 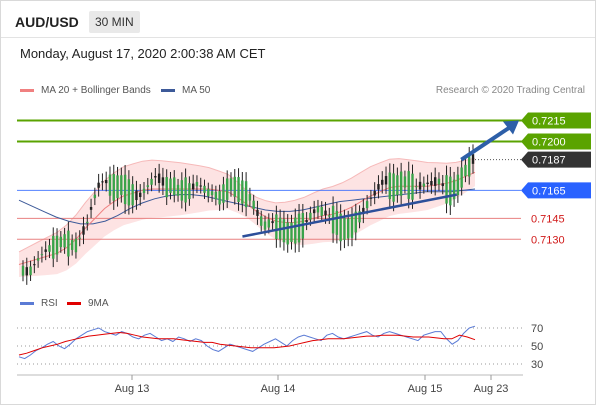 I want to click on legend-ma20: MA 20 + Bollinger Bands, so click(x=85, y=90).